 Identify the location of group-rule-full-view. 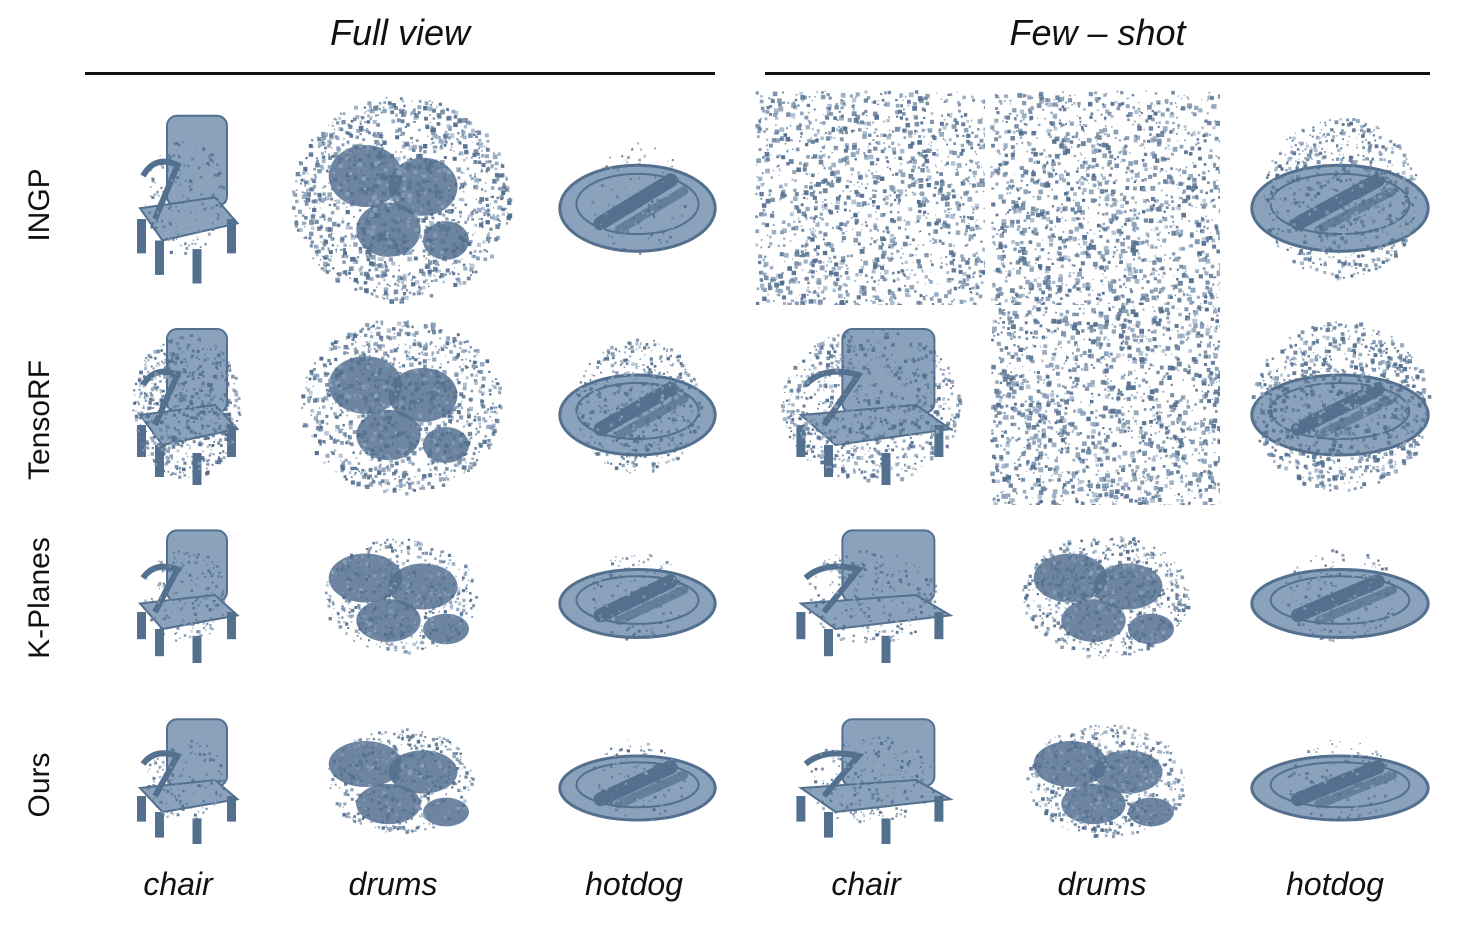
(400, 73).